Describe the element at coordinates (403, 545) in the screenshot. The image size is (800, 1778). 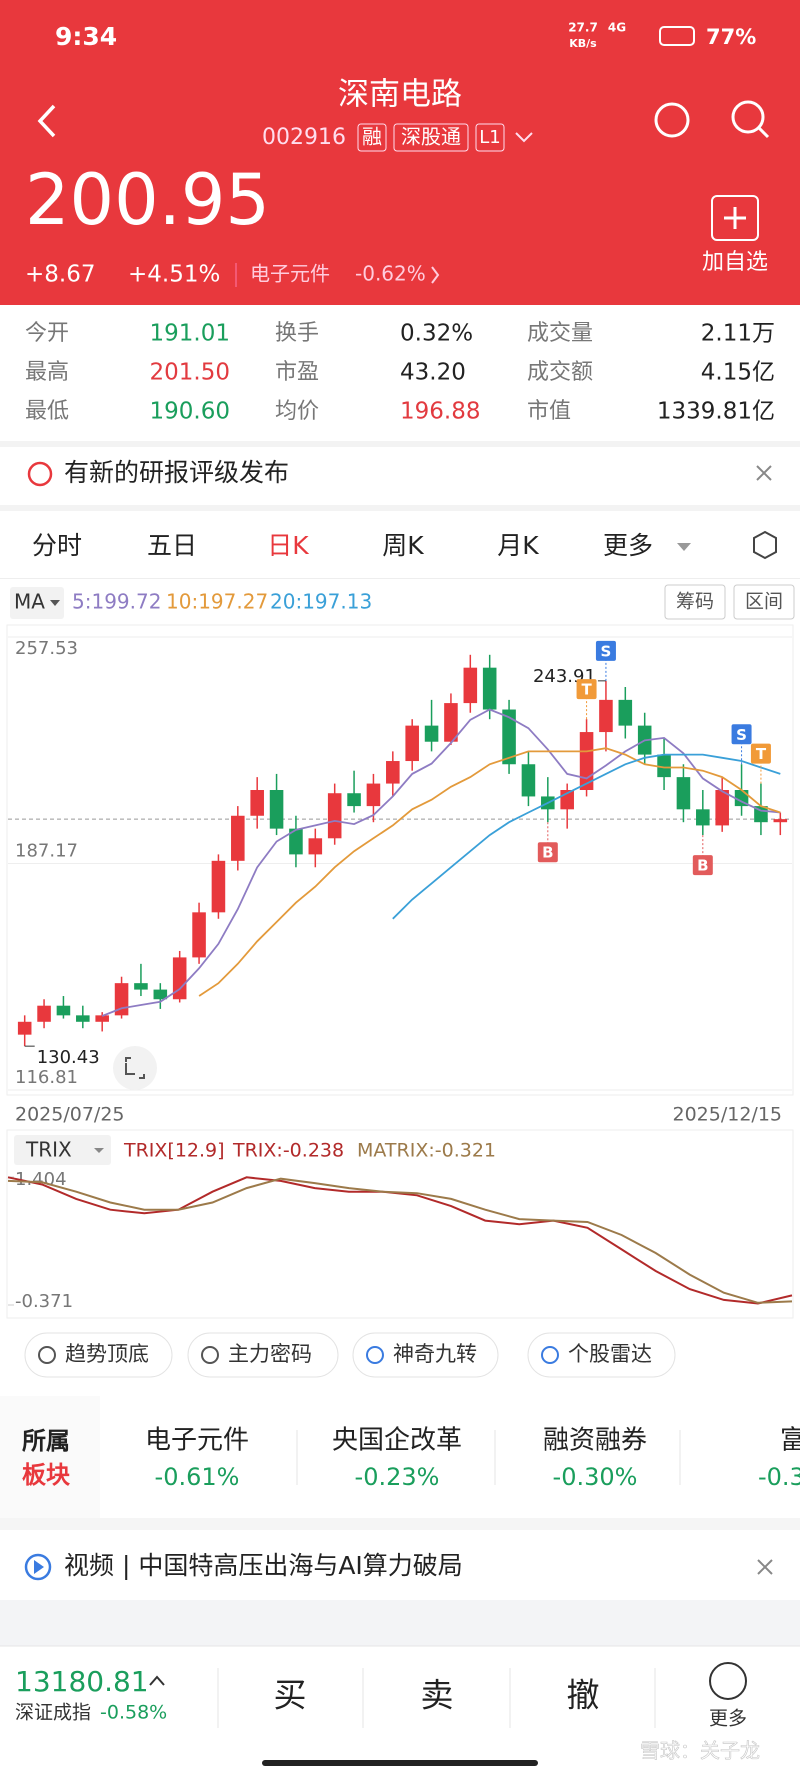
I see `tab: 周K` at that location.